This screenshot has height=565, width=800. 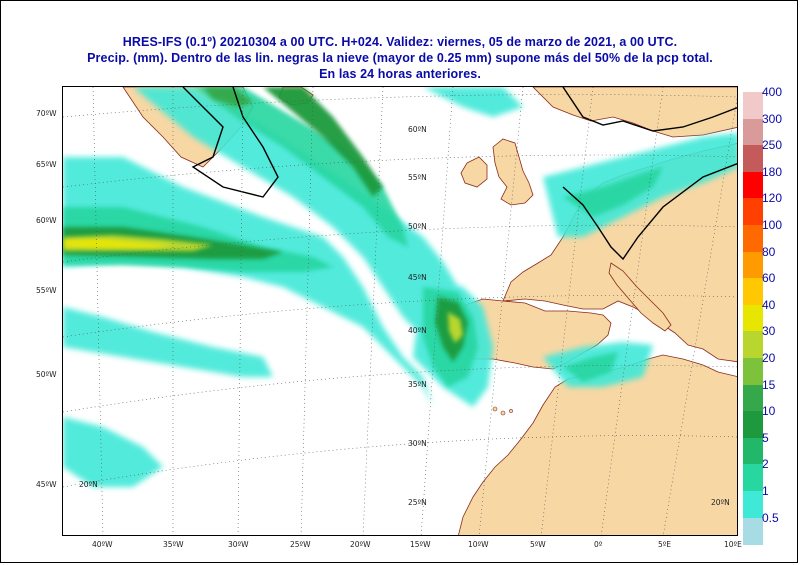 I want to click on inner-label-30n: 30ºN, so click(x=417, y=443).